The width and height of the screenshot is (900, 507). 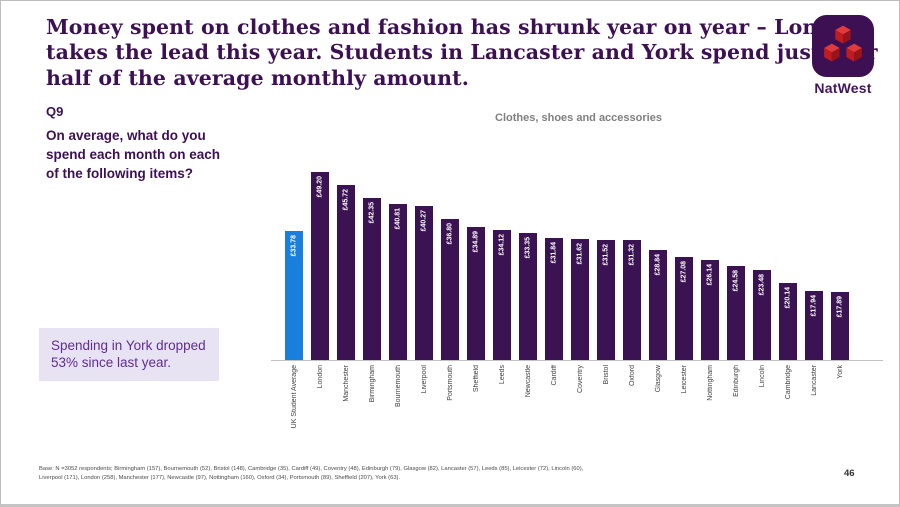 What do you see at coordinates (398, 282) in the screenshot?
I see `bar-bournemouth: £40.81` at bounding box center [398, 282].